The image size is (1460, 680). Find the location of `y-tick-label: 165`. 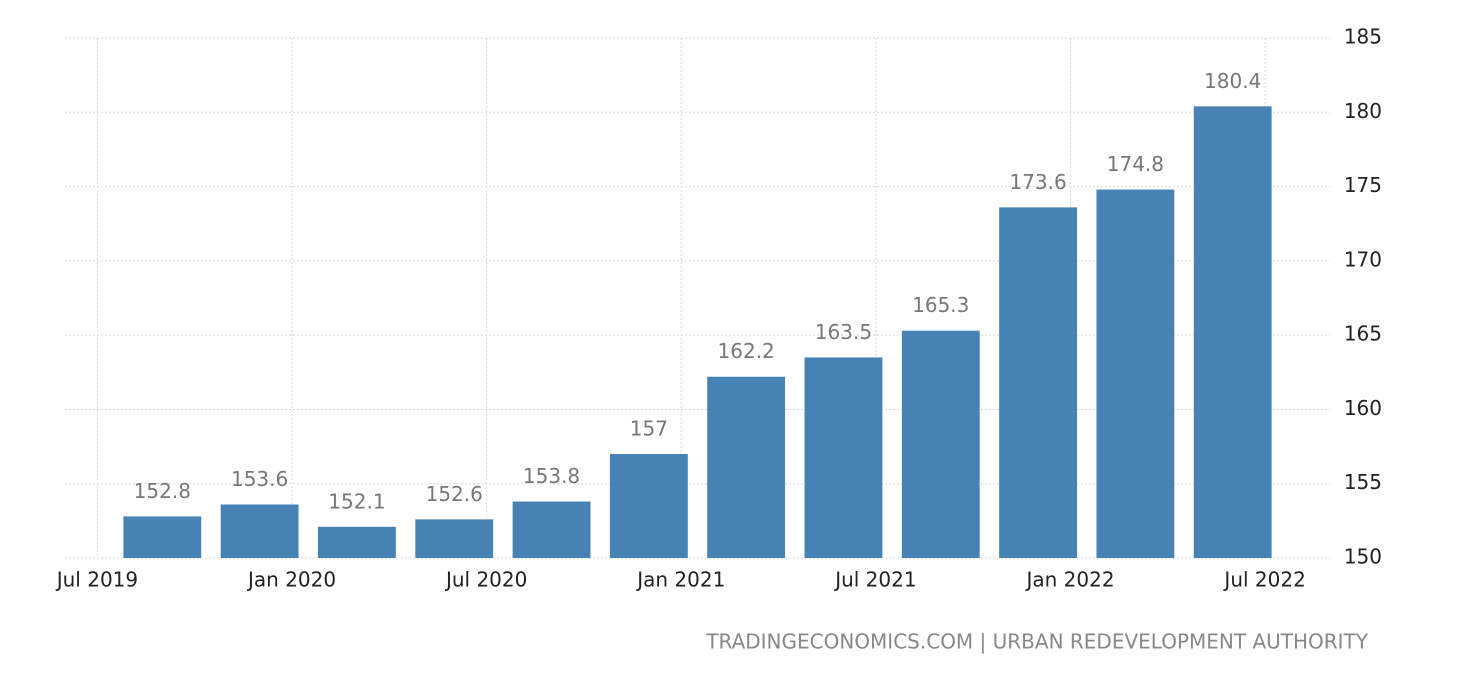

y-tick-label: 165 is located at coordinates (1363, 334).